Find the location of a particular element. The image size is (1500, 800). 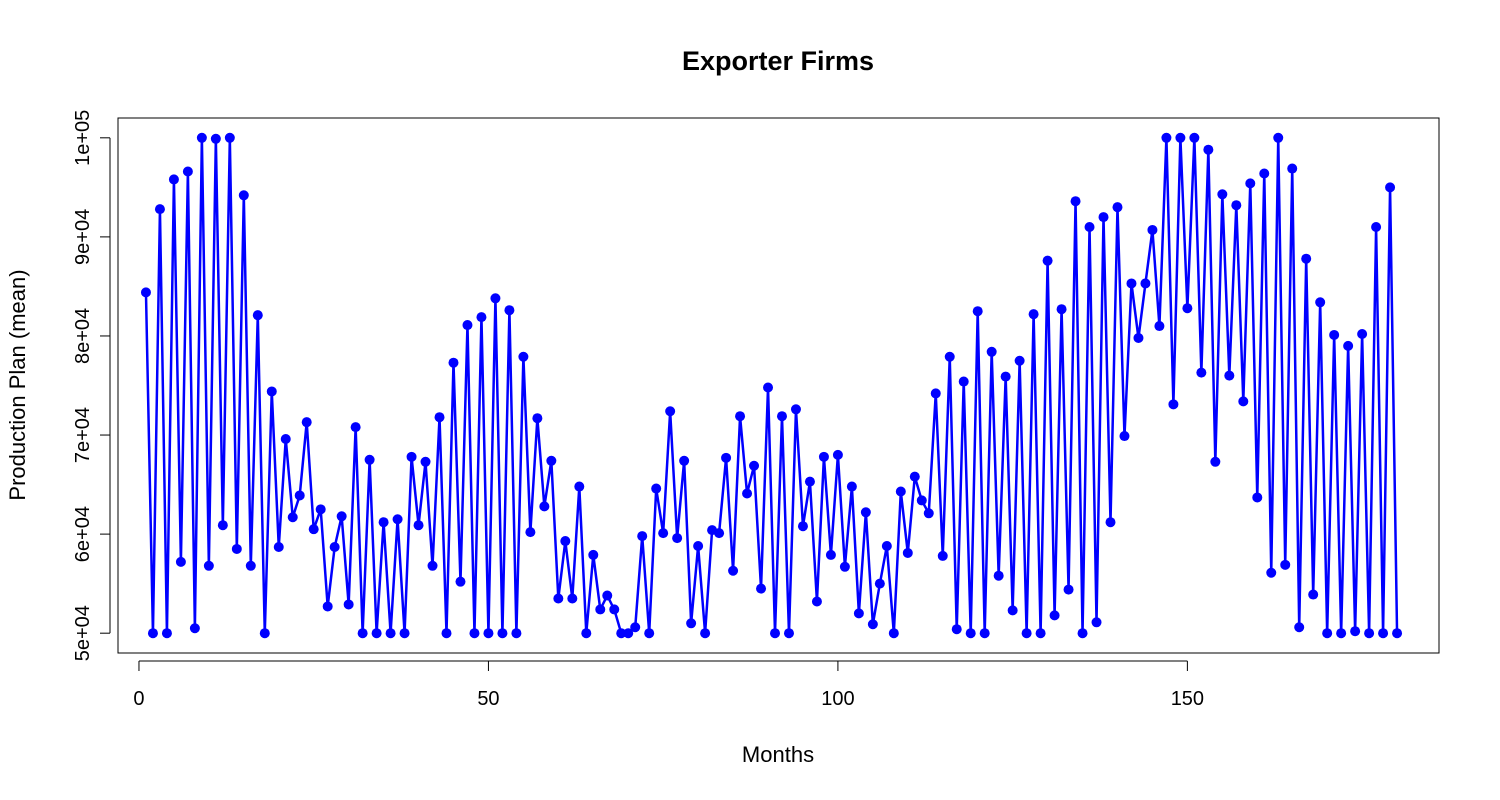

y-axis-label: Production Plan (mean) is located at coordinates (17, 384).